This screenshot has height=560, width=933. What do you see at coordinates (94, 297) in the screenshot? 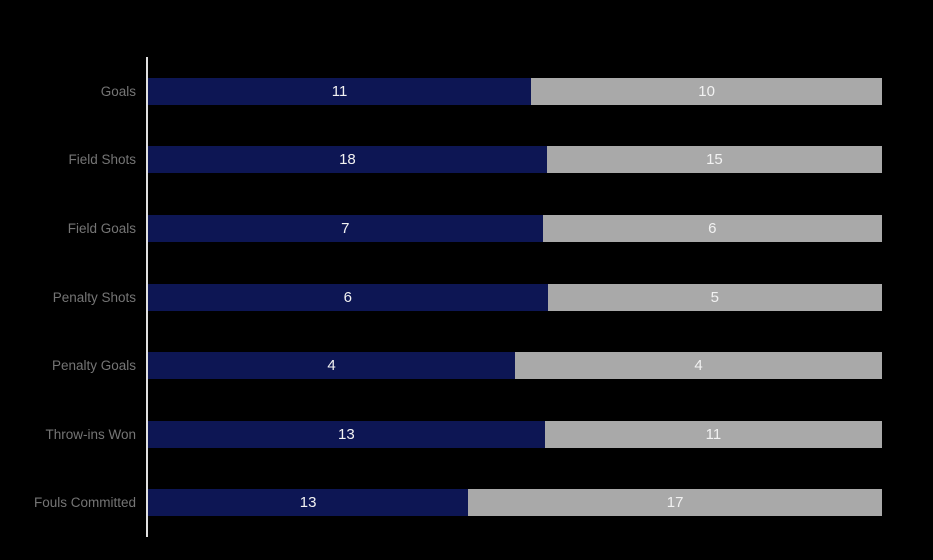
I see `category-label: Penalty Shots` at bounding box center [94, 297].